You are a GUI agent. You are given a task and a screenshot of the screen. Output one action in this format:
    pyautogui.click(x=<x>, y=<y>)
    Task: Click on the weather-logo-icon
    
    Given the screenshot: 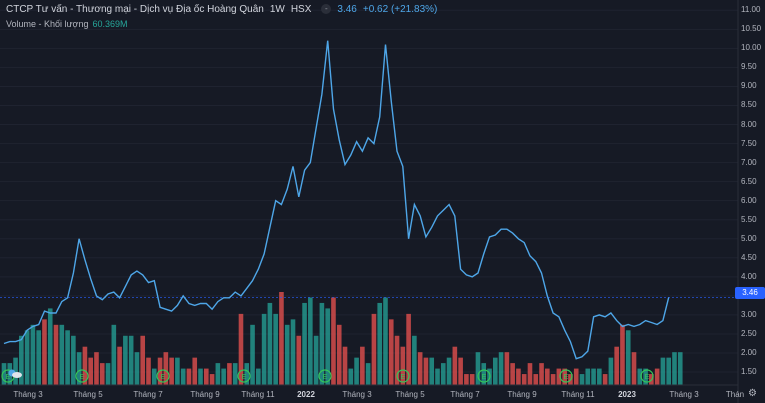 What is the action you would take?
    pyautogui.click(x=15, y=373)
    